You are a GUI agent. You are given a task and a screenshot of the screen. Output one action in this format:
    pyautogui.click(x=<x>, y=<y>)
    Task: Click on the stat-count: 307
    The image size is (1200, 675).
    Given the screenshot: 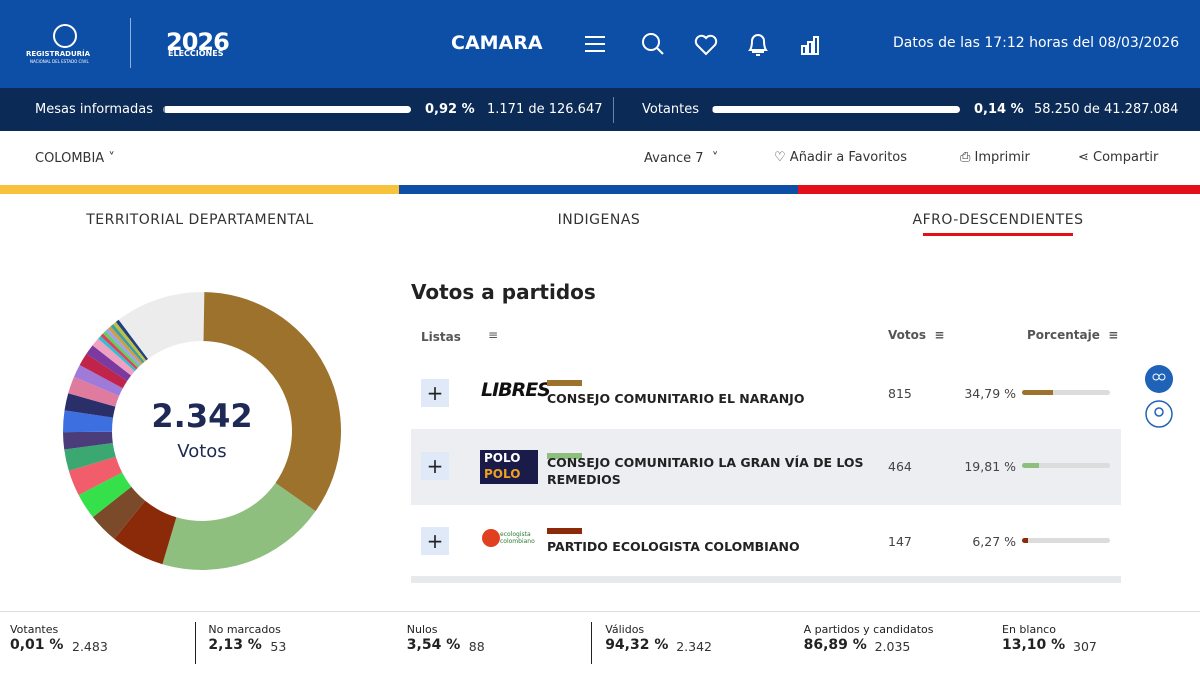 What is the action you would take?
    pyautogui.click(x=1085, y=646)
    